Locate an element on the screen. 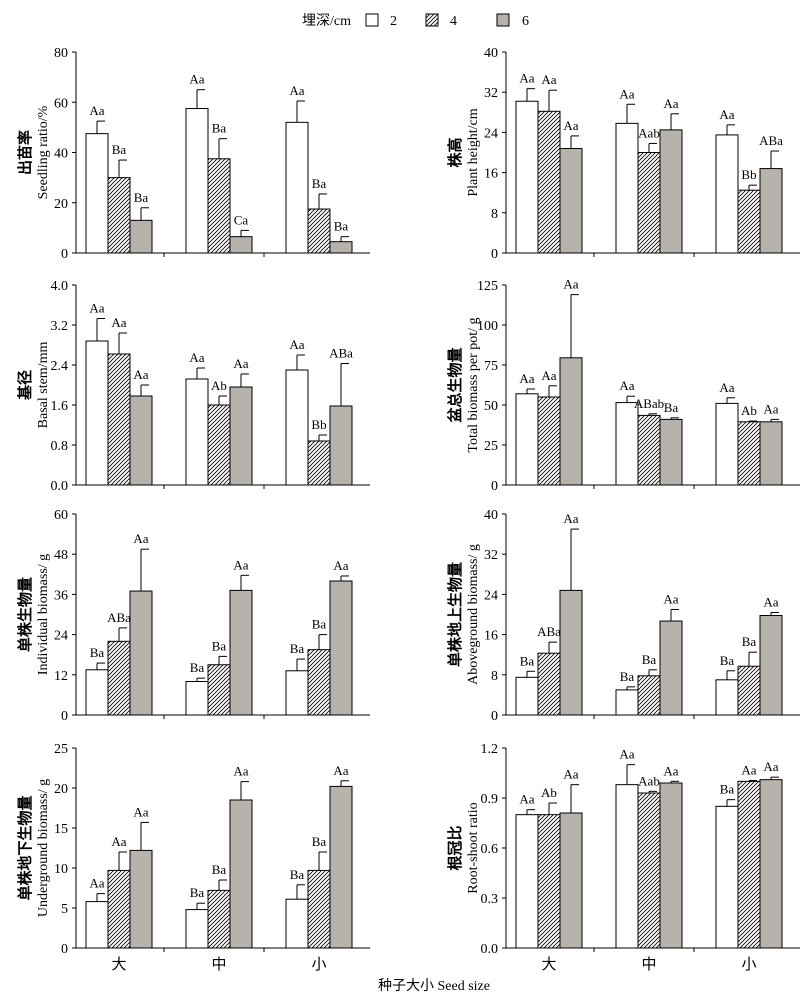 The height and width of the screenshot is (996, 800). x-axis-title: 种子大小 Seed size is located at coordinates (434, 986).